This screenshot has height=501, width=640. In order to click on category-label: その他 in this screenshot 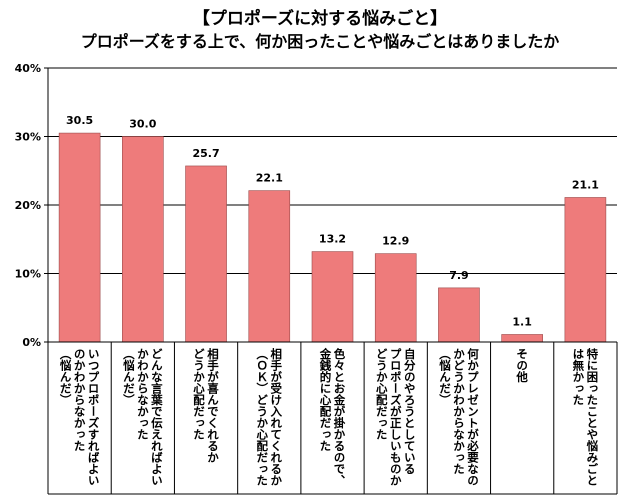, I will do `click(522, 365)`.